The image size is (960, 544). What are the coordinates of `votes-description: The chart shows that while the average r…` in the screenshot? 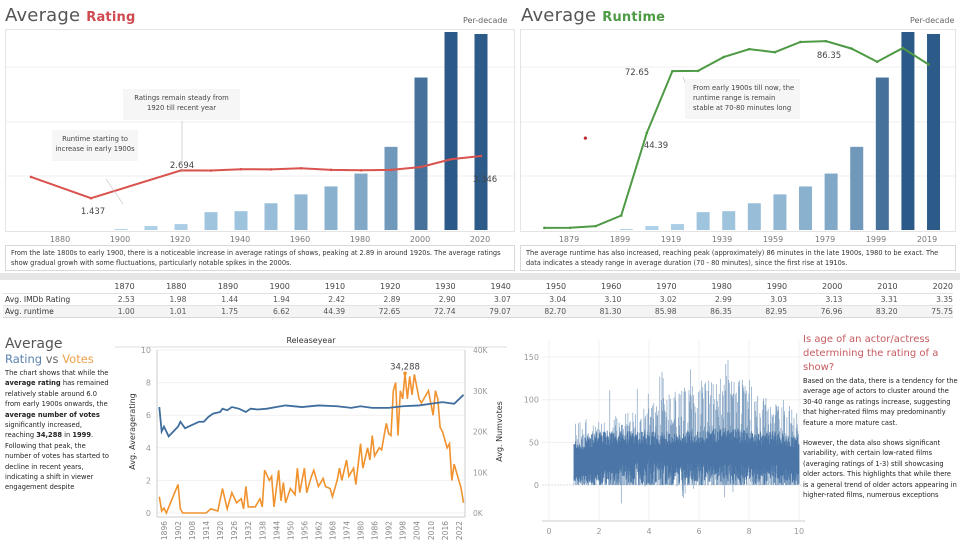 It's located at (59, 430).